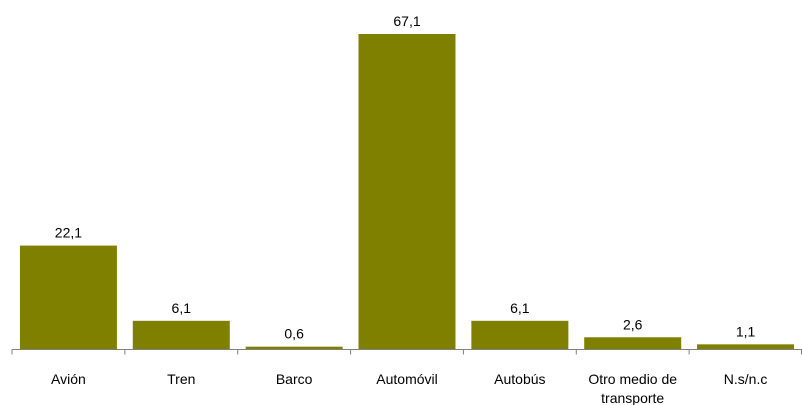 The height and width of the screenshot is (405, 802). I want to click on category-label-1: Tren, so click(181, 379).